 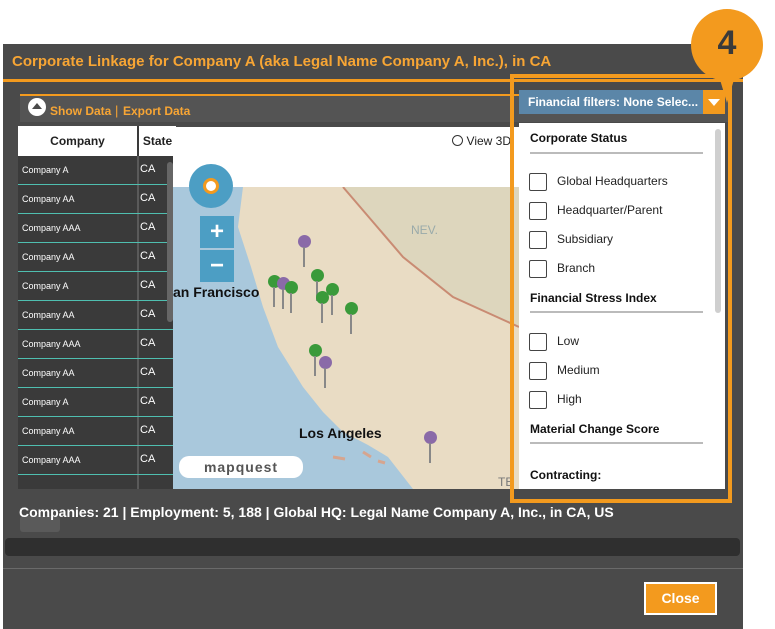 I want to click on filter-subsidiary: Subsidiary, so click(x=571, y=240).